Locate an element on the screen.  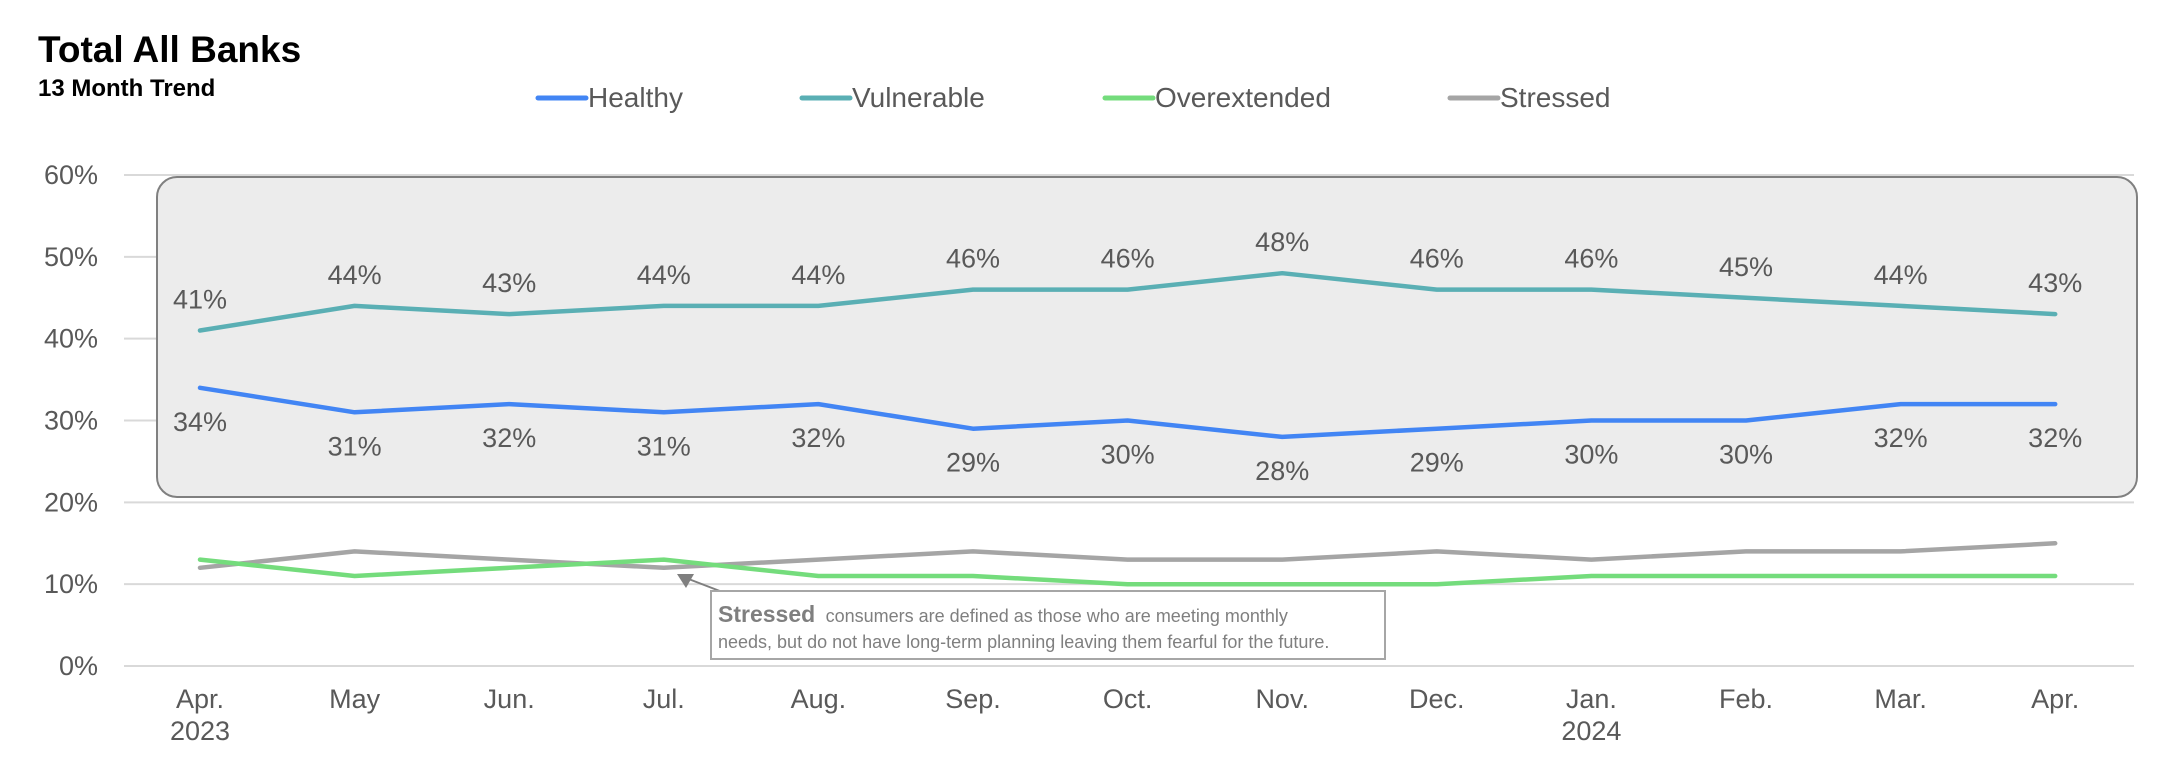
y-axis: 0% 10% 20% 30% 40% 50% 60% is located at coordinates (71, 420).